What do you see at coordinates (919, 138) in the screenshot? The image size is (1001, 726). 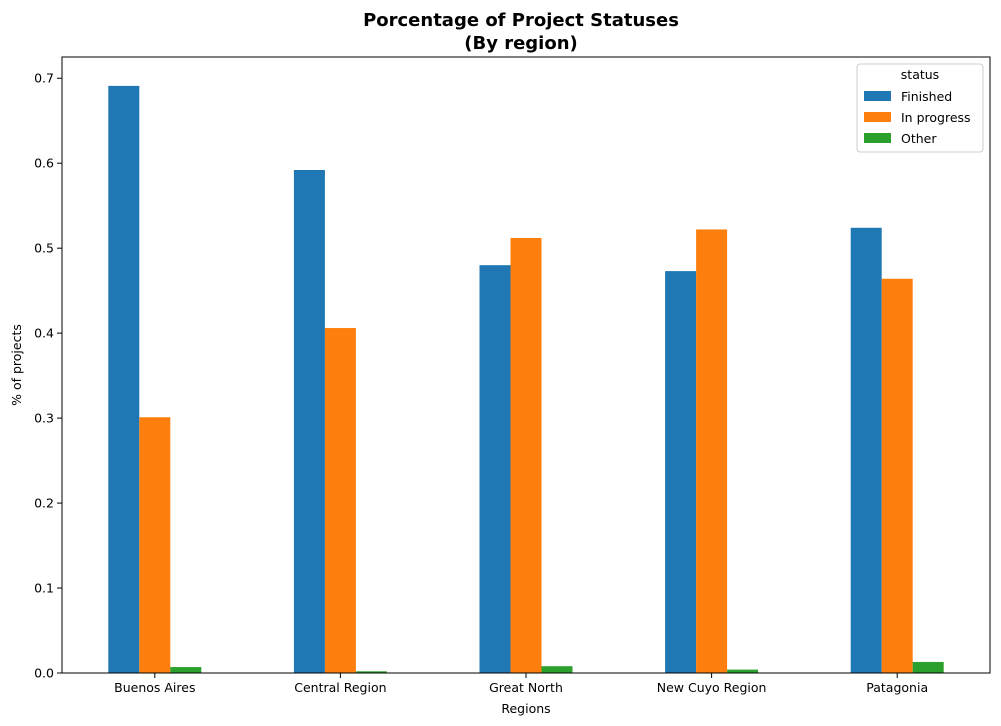 I see `legend-entry: Other` at bounding box center [919, 138].